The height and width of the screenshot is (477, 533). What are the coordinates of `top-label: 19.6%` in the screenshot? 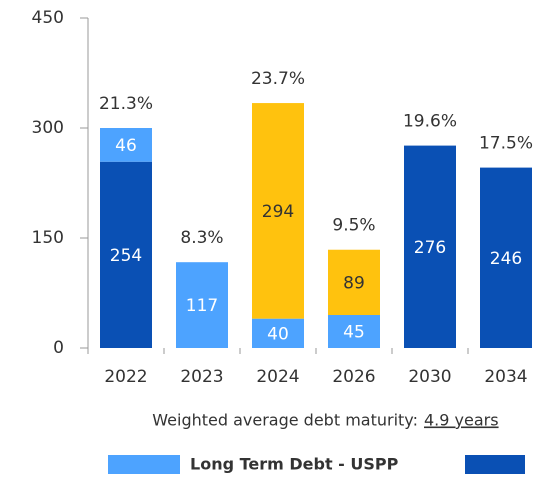 It's located at (430, 122).